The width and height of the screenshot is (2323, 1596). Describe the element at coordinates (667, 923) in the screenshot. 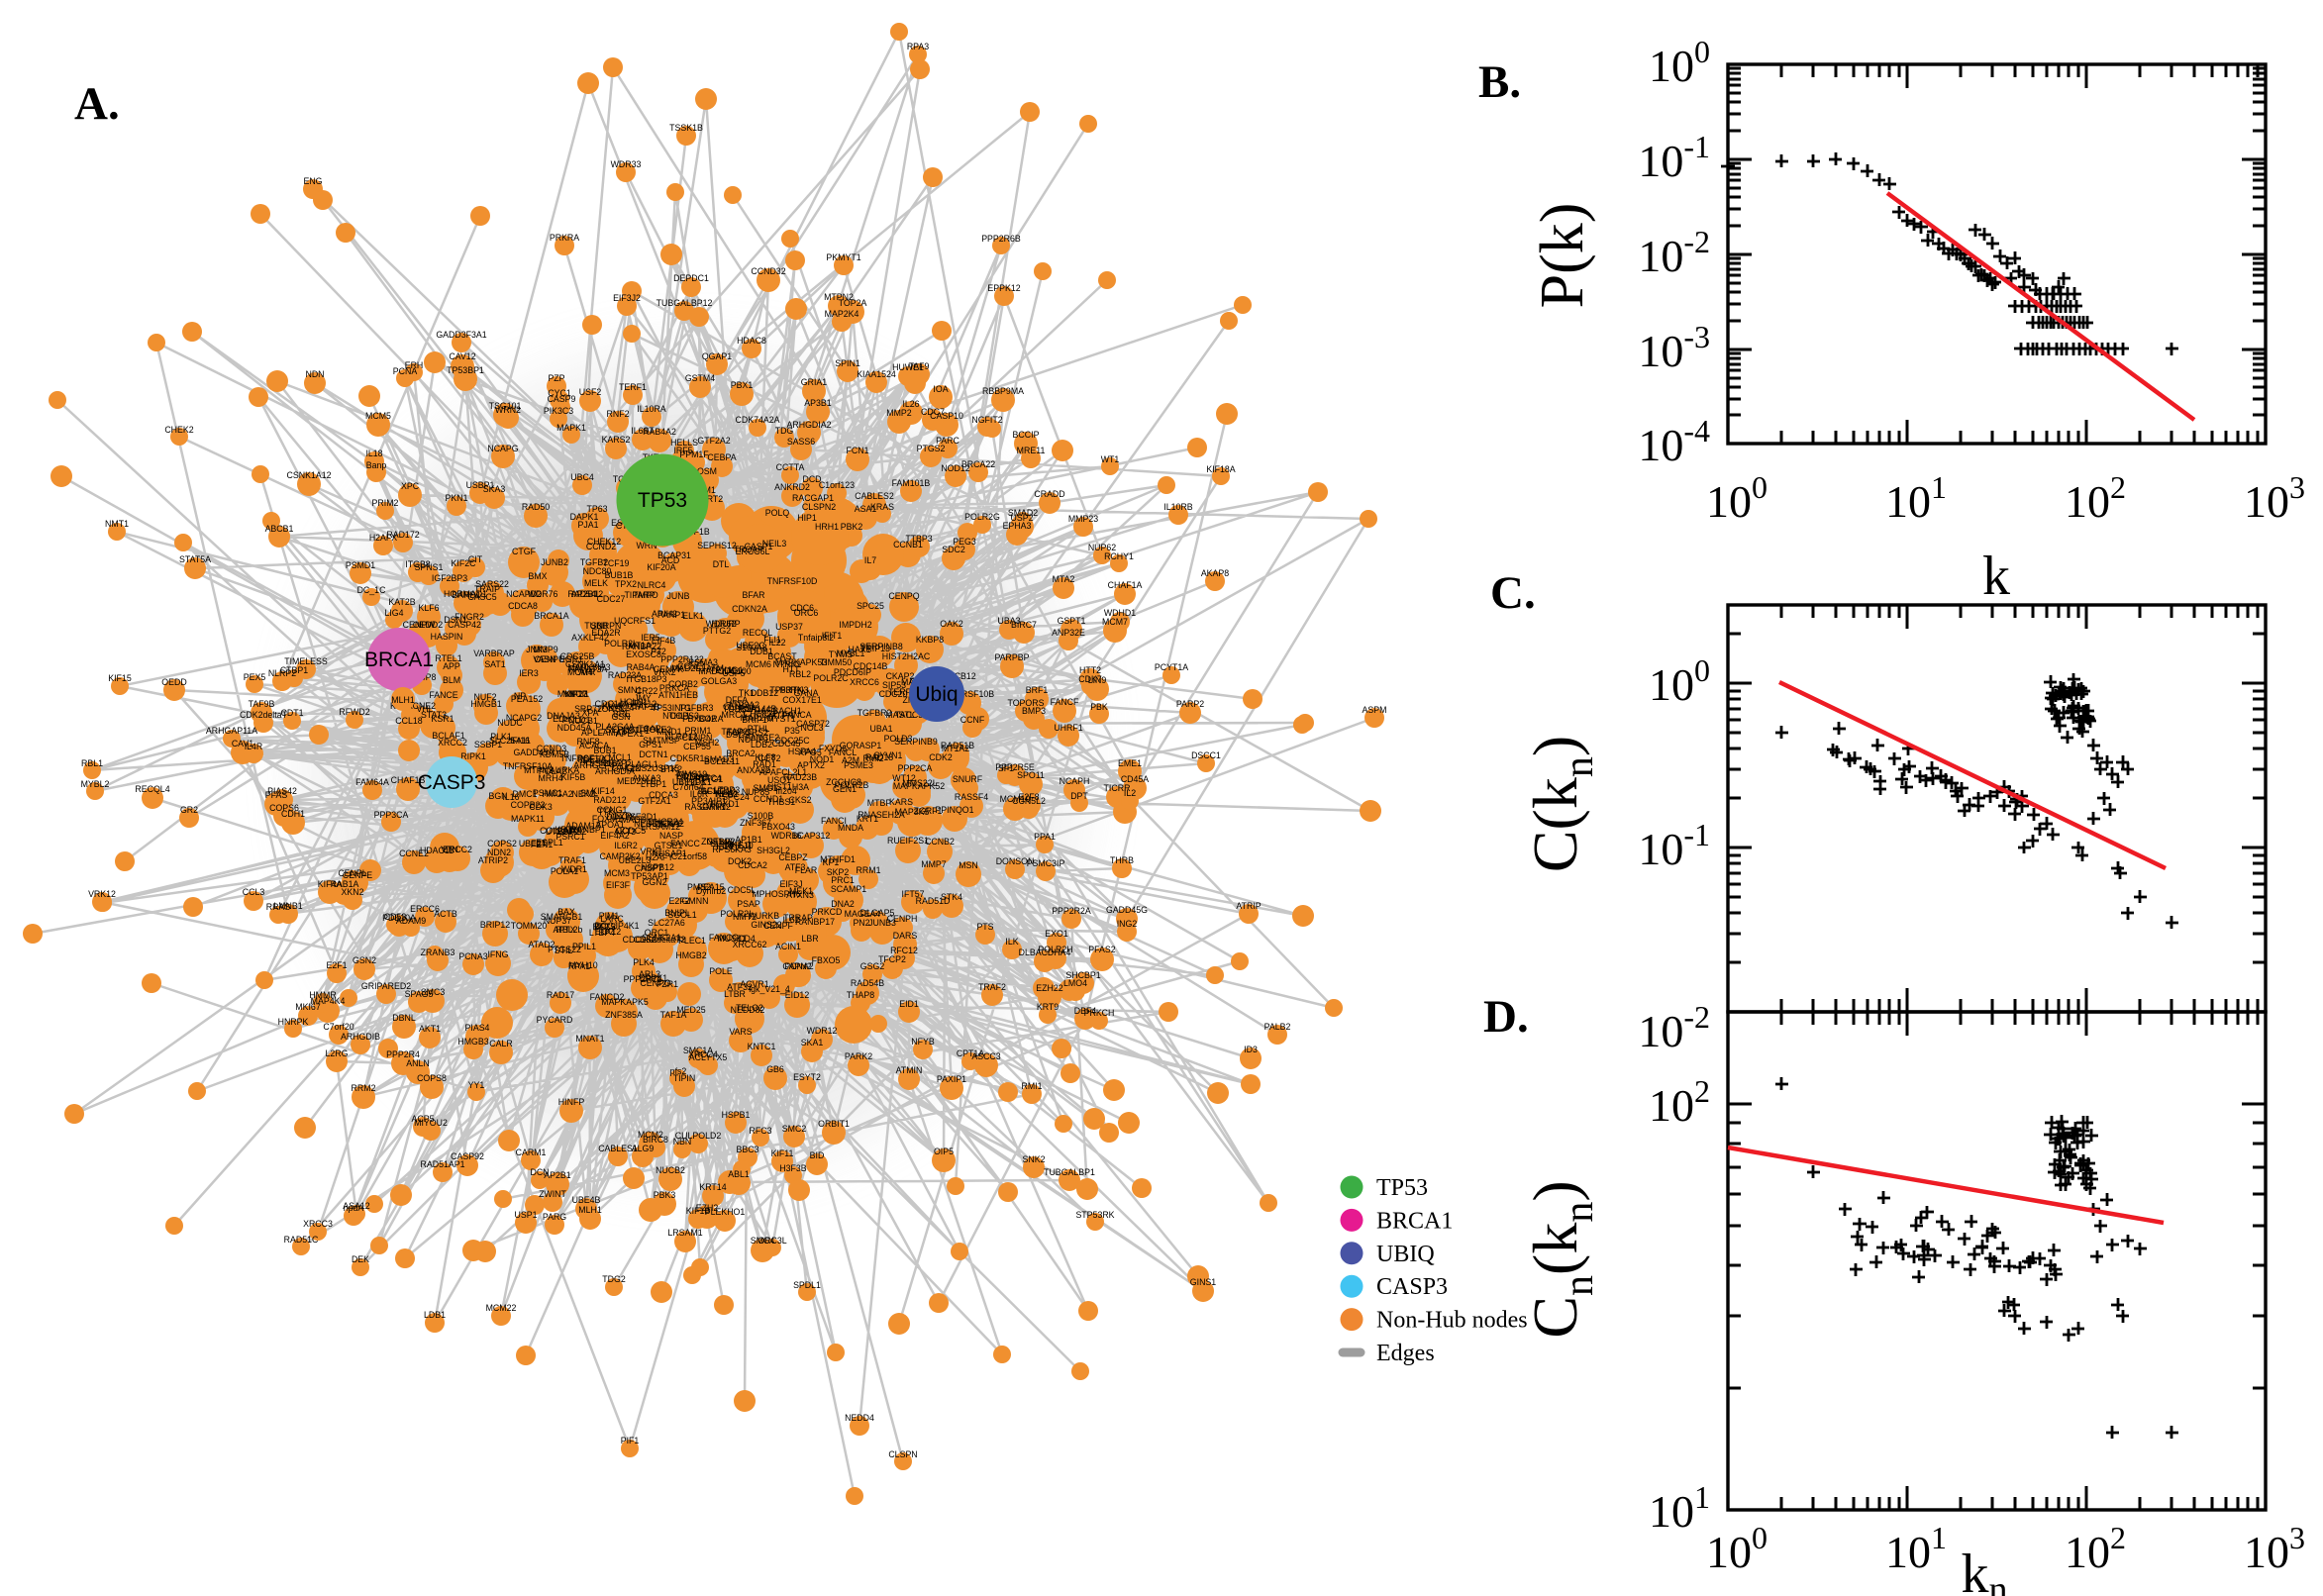

I see `svg-text: SLC27A6` at that location.